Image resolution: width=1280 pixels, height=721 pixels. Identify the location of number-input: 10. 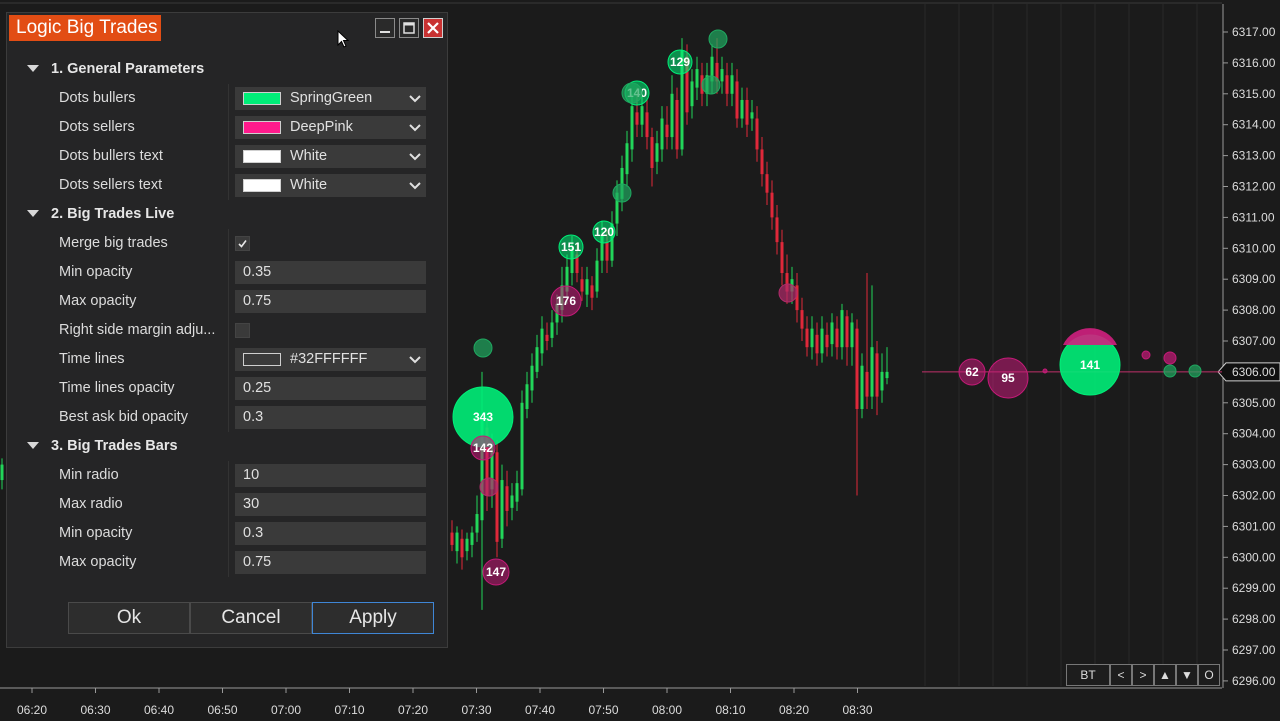
(330, 475).